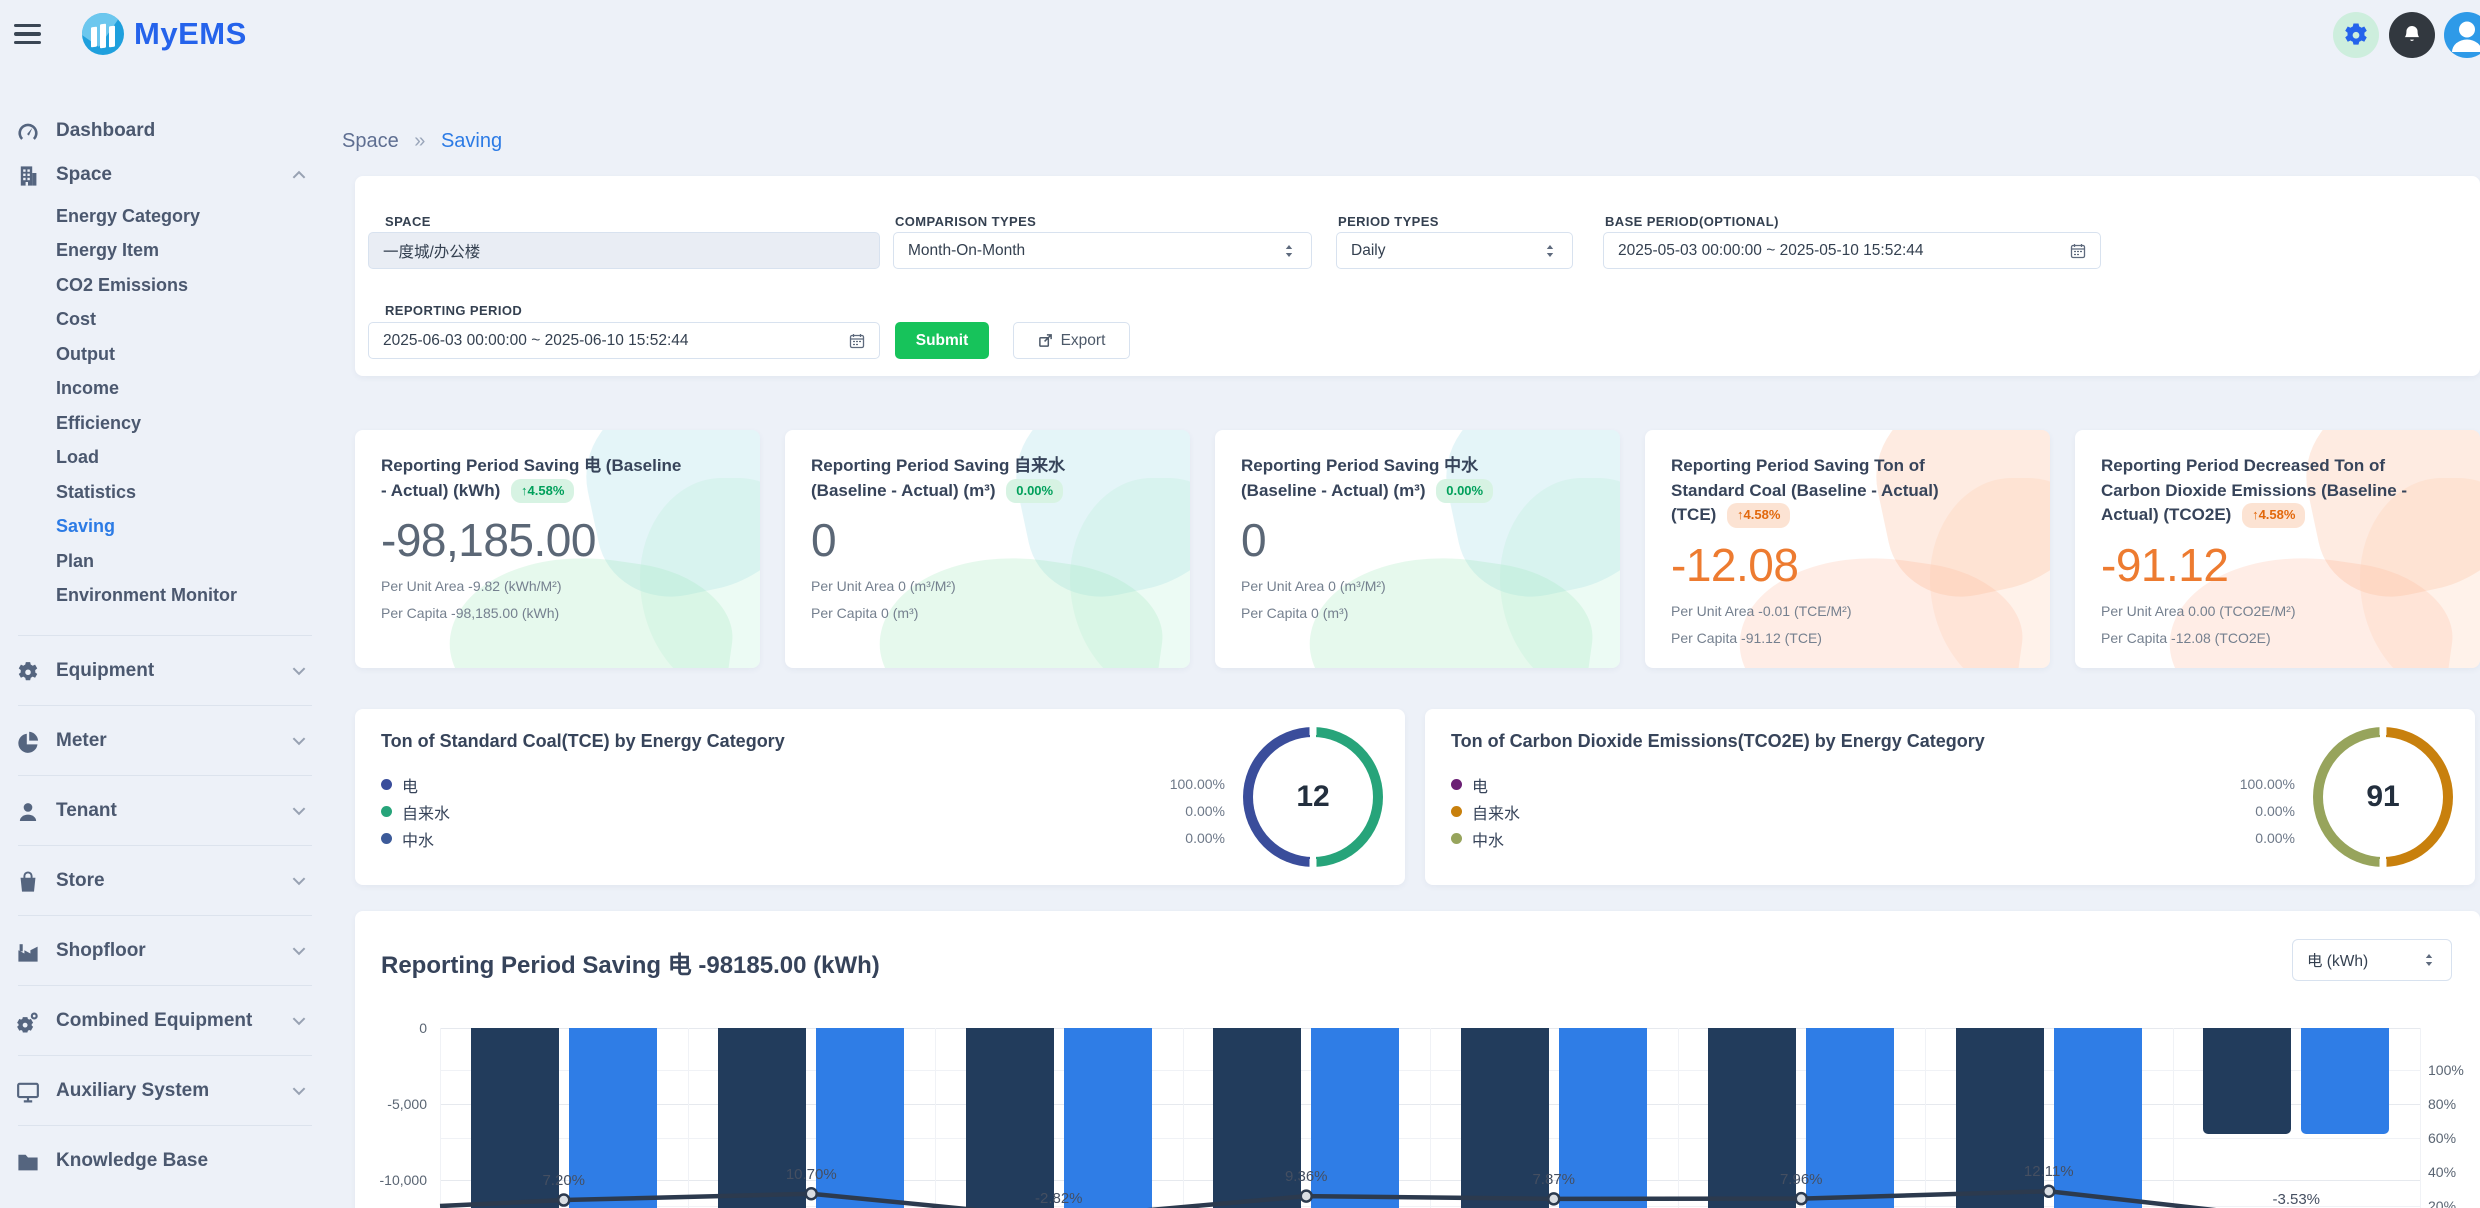 The image size is (2480, 1208). Describe the element at coordinates (408, 221) in the screenshot. I see `space-label: SPACE` at that location.